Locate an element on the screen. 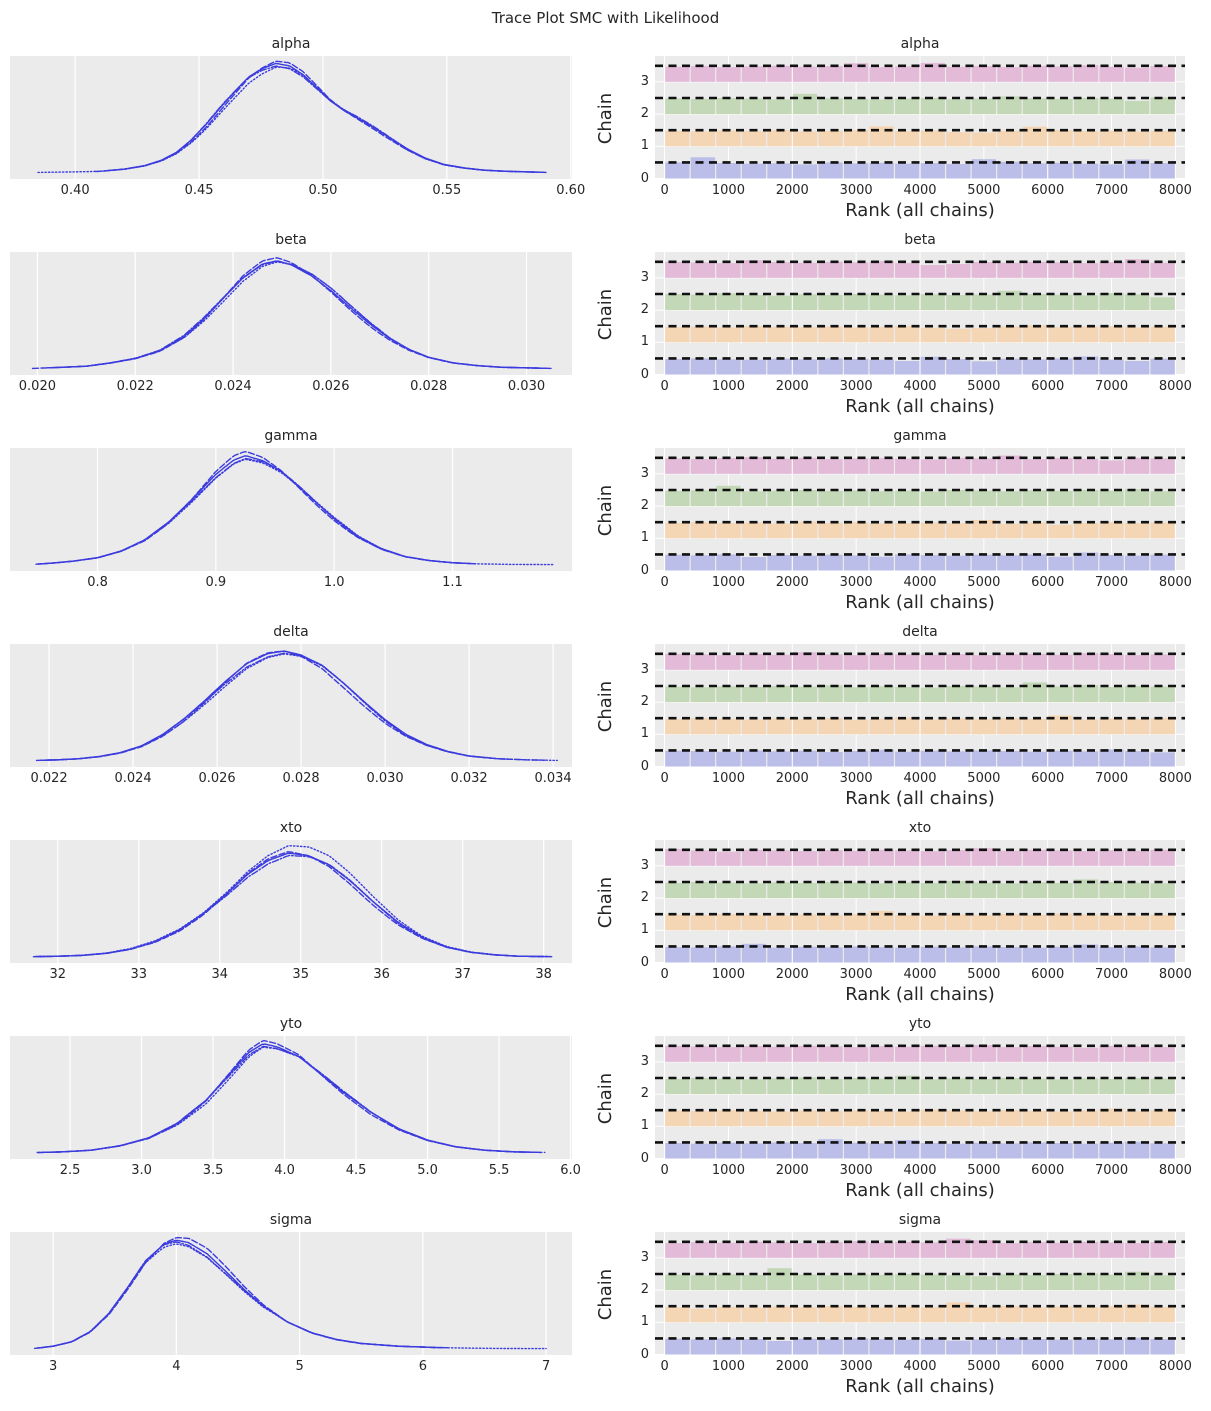  x-tick-label: 0.022 is located at coordinates (135, 386).